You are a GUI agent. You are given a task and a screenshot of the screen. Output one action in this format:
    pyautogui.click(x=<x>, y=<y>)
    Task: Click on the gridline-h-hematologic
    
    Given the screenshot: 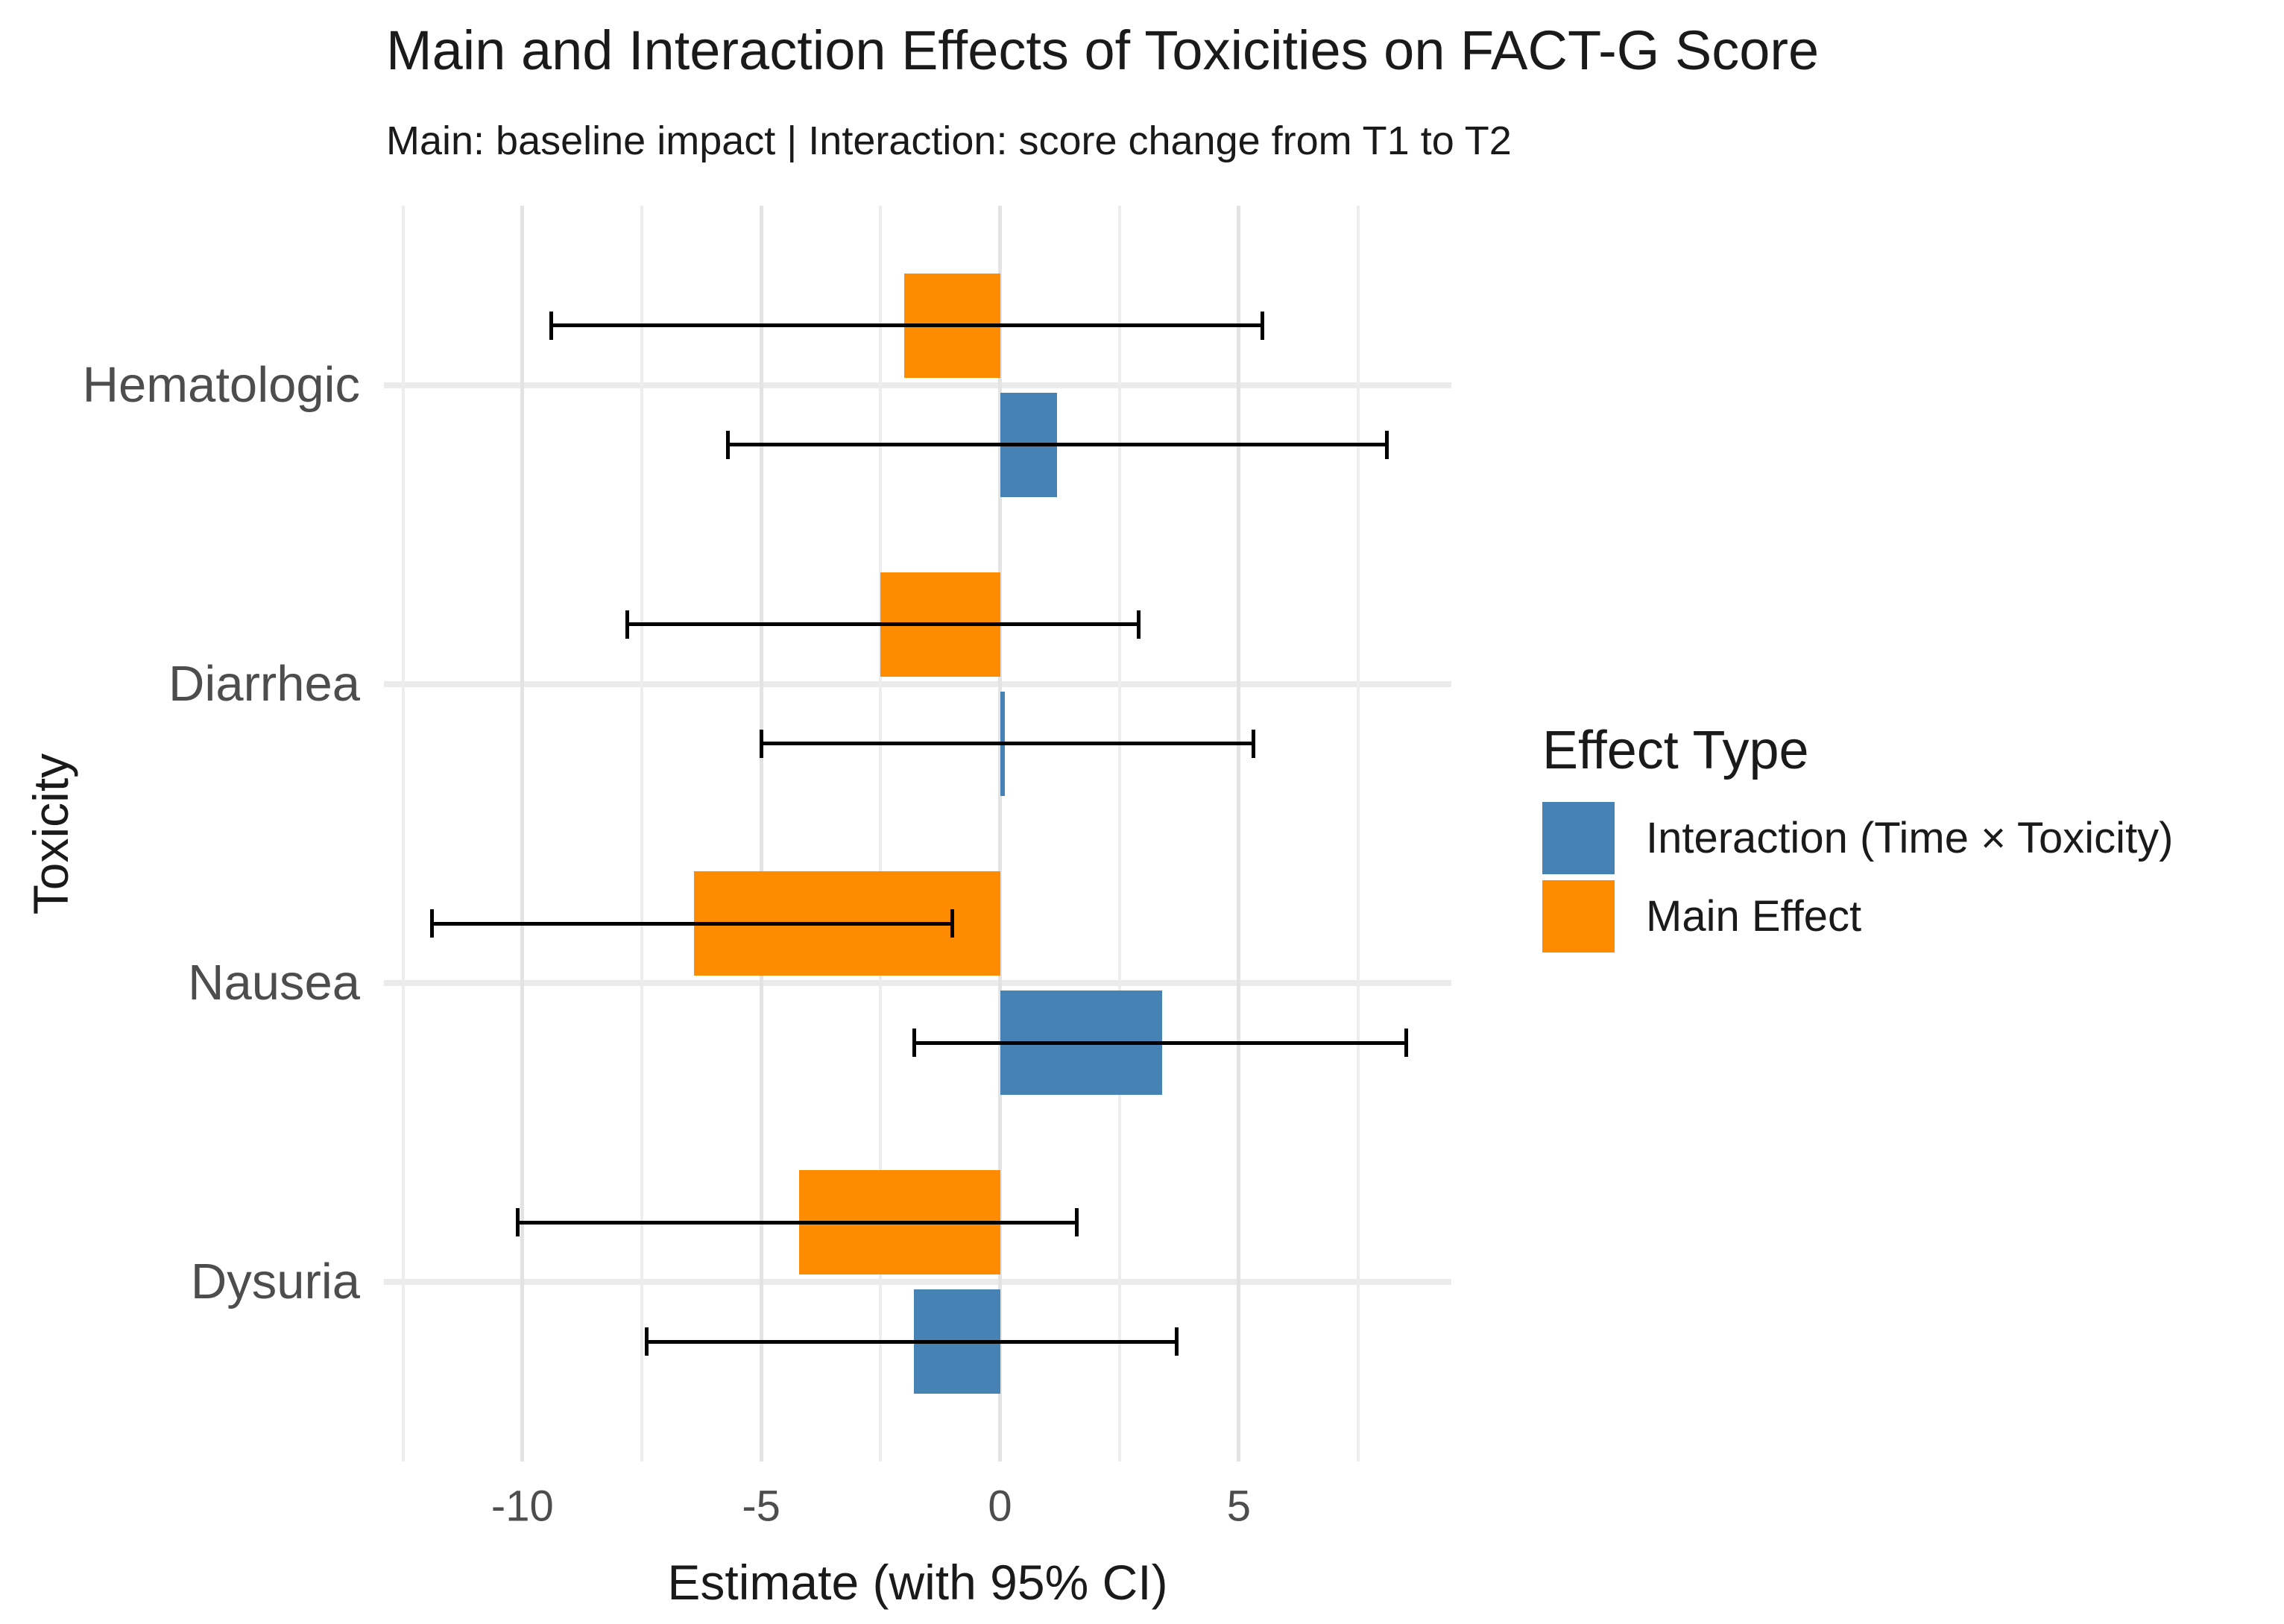 What is the action you would take?
    pyautogui.click(x=917, y=385)
    